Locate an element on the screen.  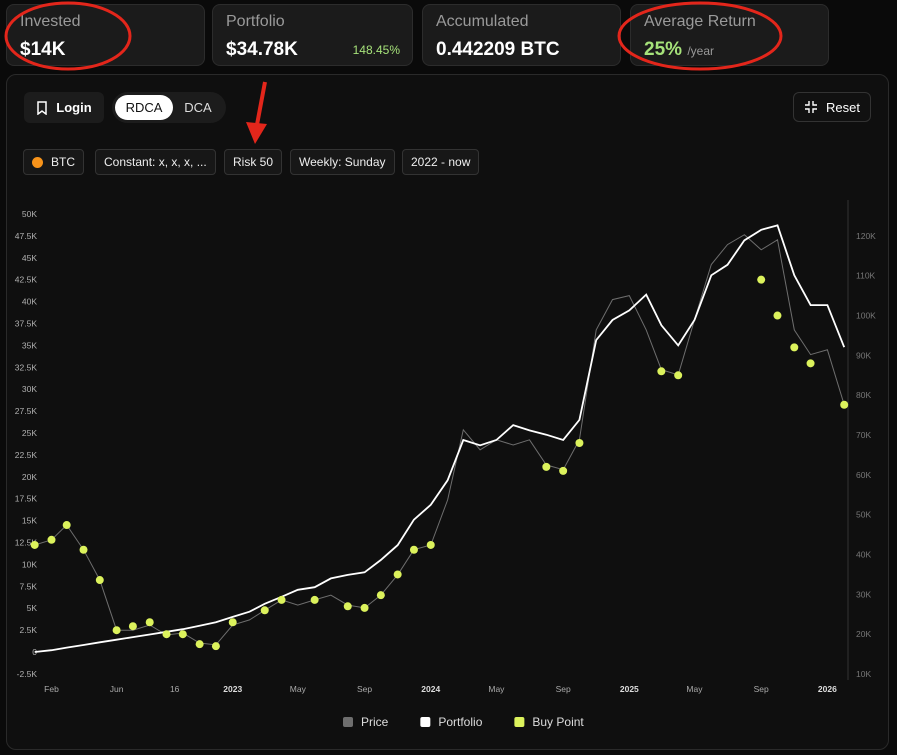
y2-tick-label: 50K is located at coordinates (863, 515).